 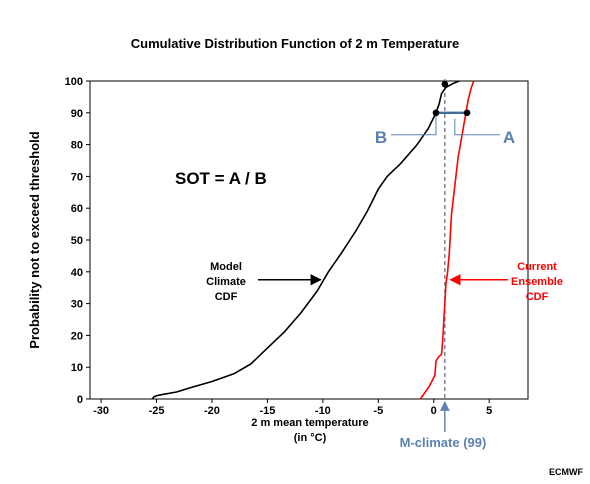 What do you see at coordinates (77, 305) in the screenshot?
I see `y-tick-label: 30` at bounding box center [77, 305].